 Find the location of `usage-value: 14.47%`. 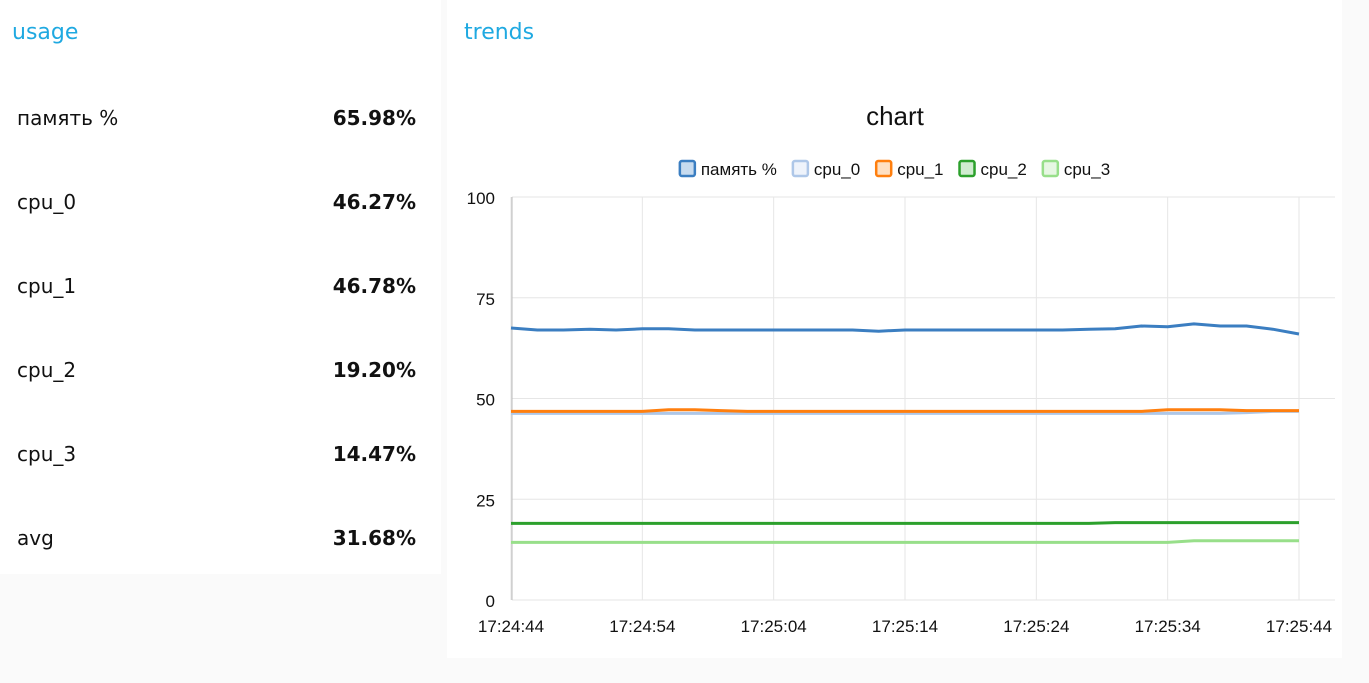

usage-value: 14.47% is located at coordinates (374, 454).